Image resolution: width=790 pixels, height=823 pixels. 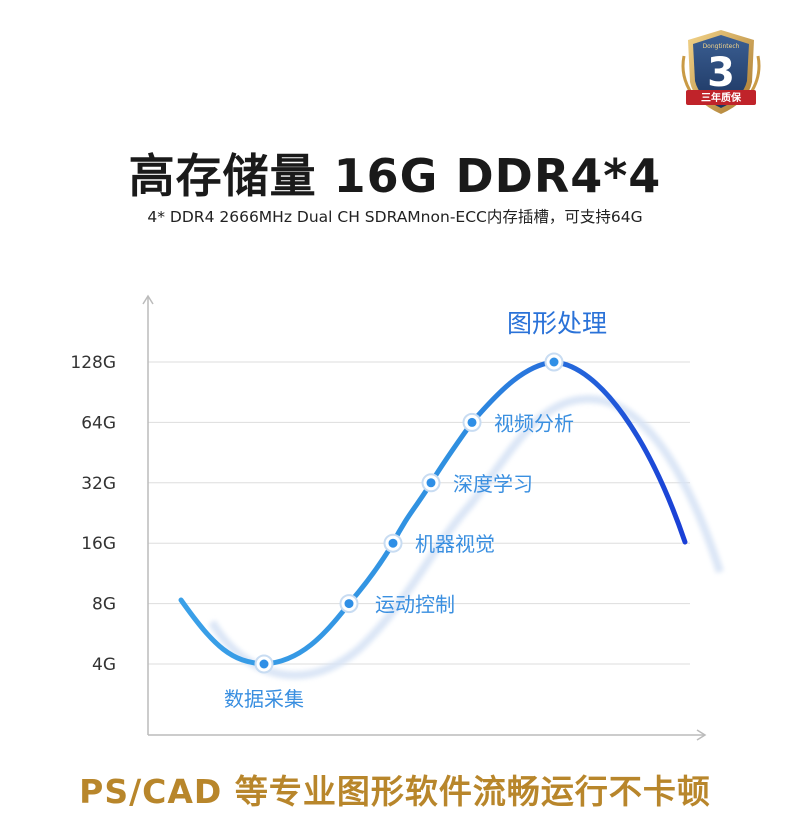 I want to click on data-label: 图形处理, so click(x=557, y=323).